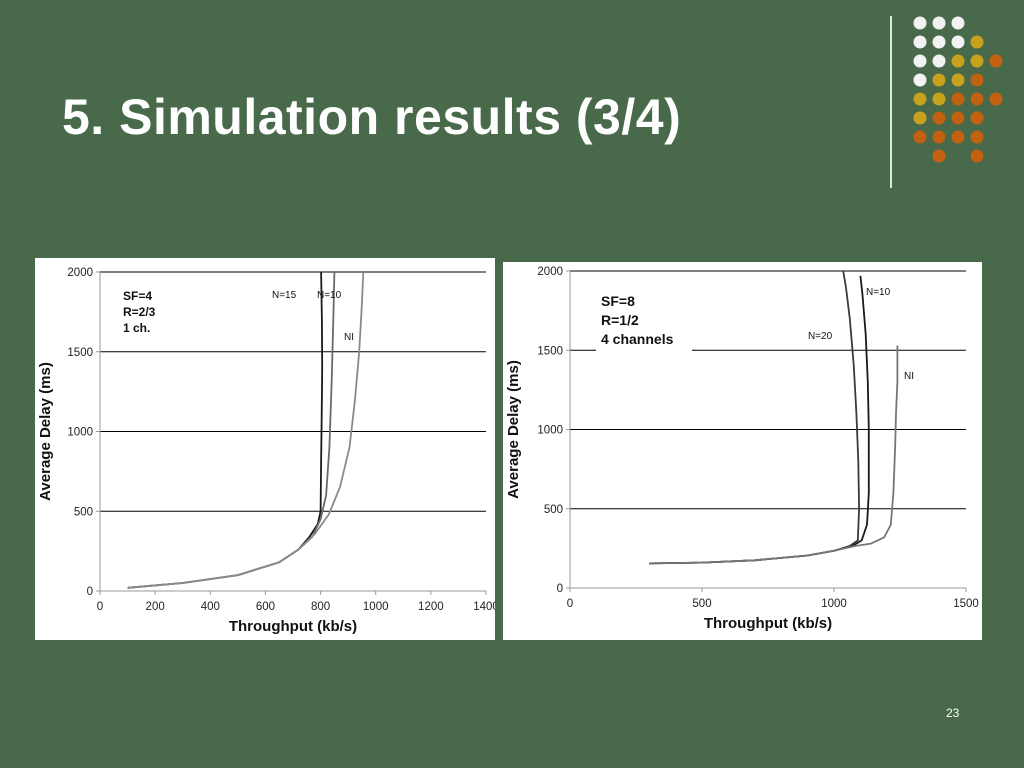  Describe the element at coordinates (431, 607) in the screenshot. I see `x-tick-label: 1200` at that location.